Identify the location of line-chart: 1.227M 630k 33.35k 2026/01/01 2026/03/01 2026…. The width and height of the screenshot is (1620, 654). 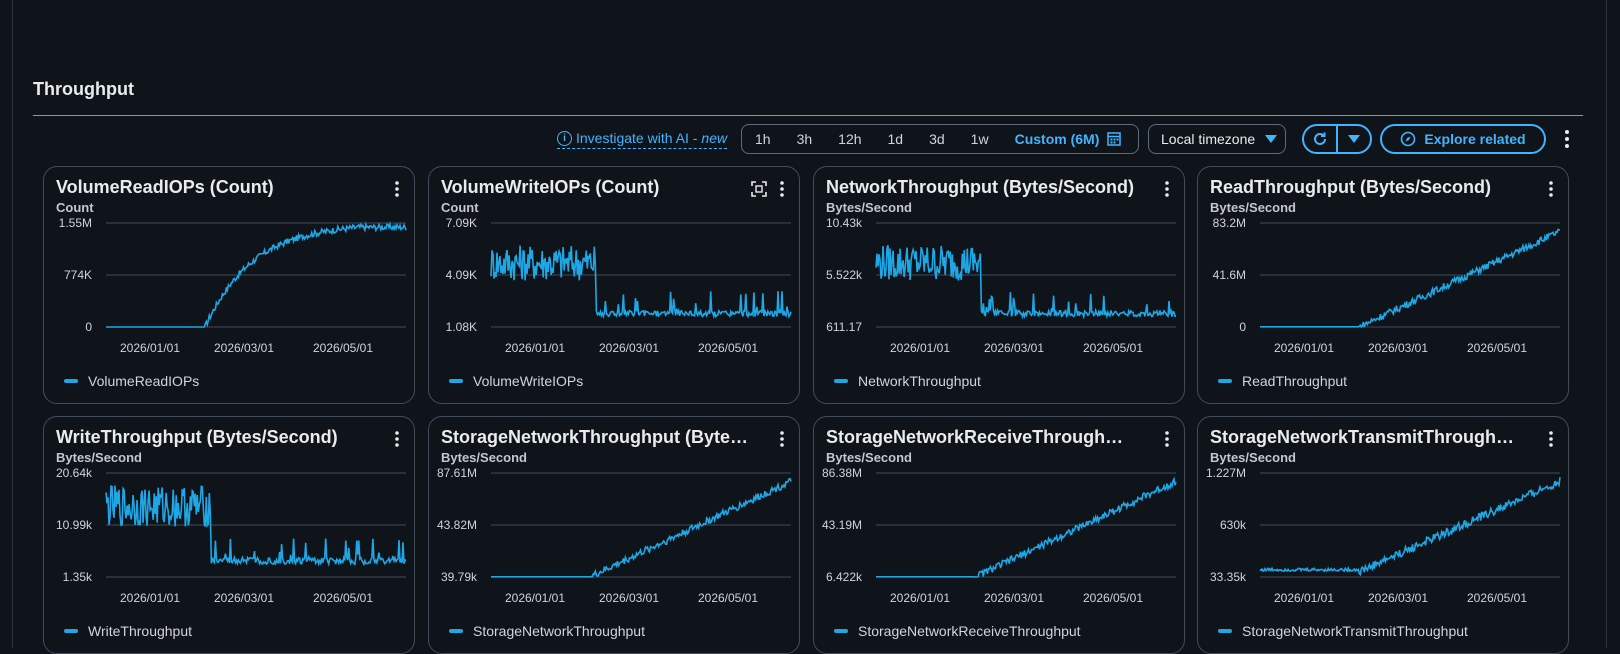
(1384, 536).